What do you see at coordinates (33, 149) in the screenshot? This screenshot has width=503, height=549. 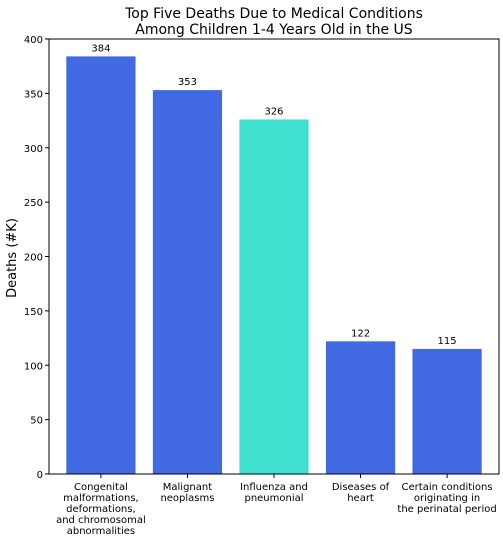 I see `y-tick-label: 300` at bounding box center [33, 149].